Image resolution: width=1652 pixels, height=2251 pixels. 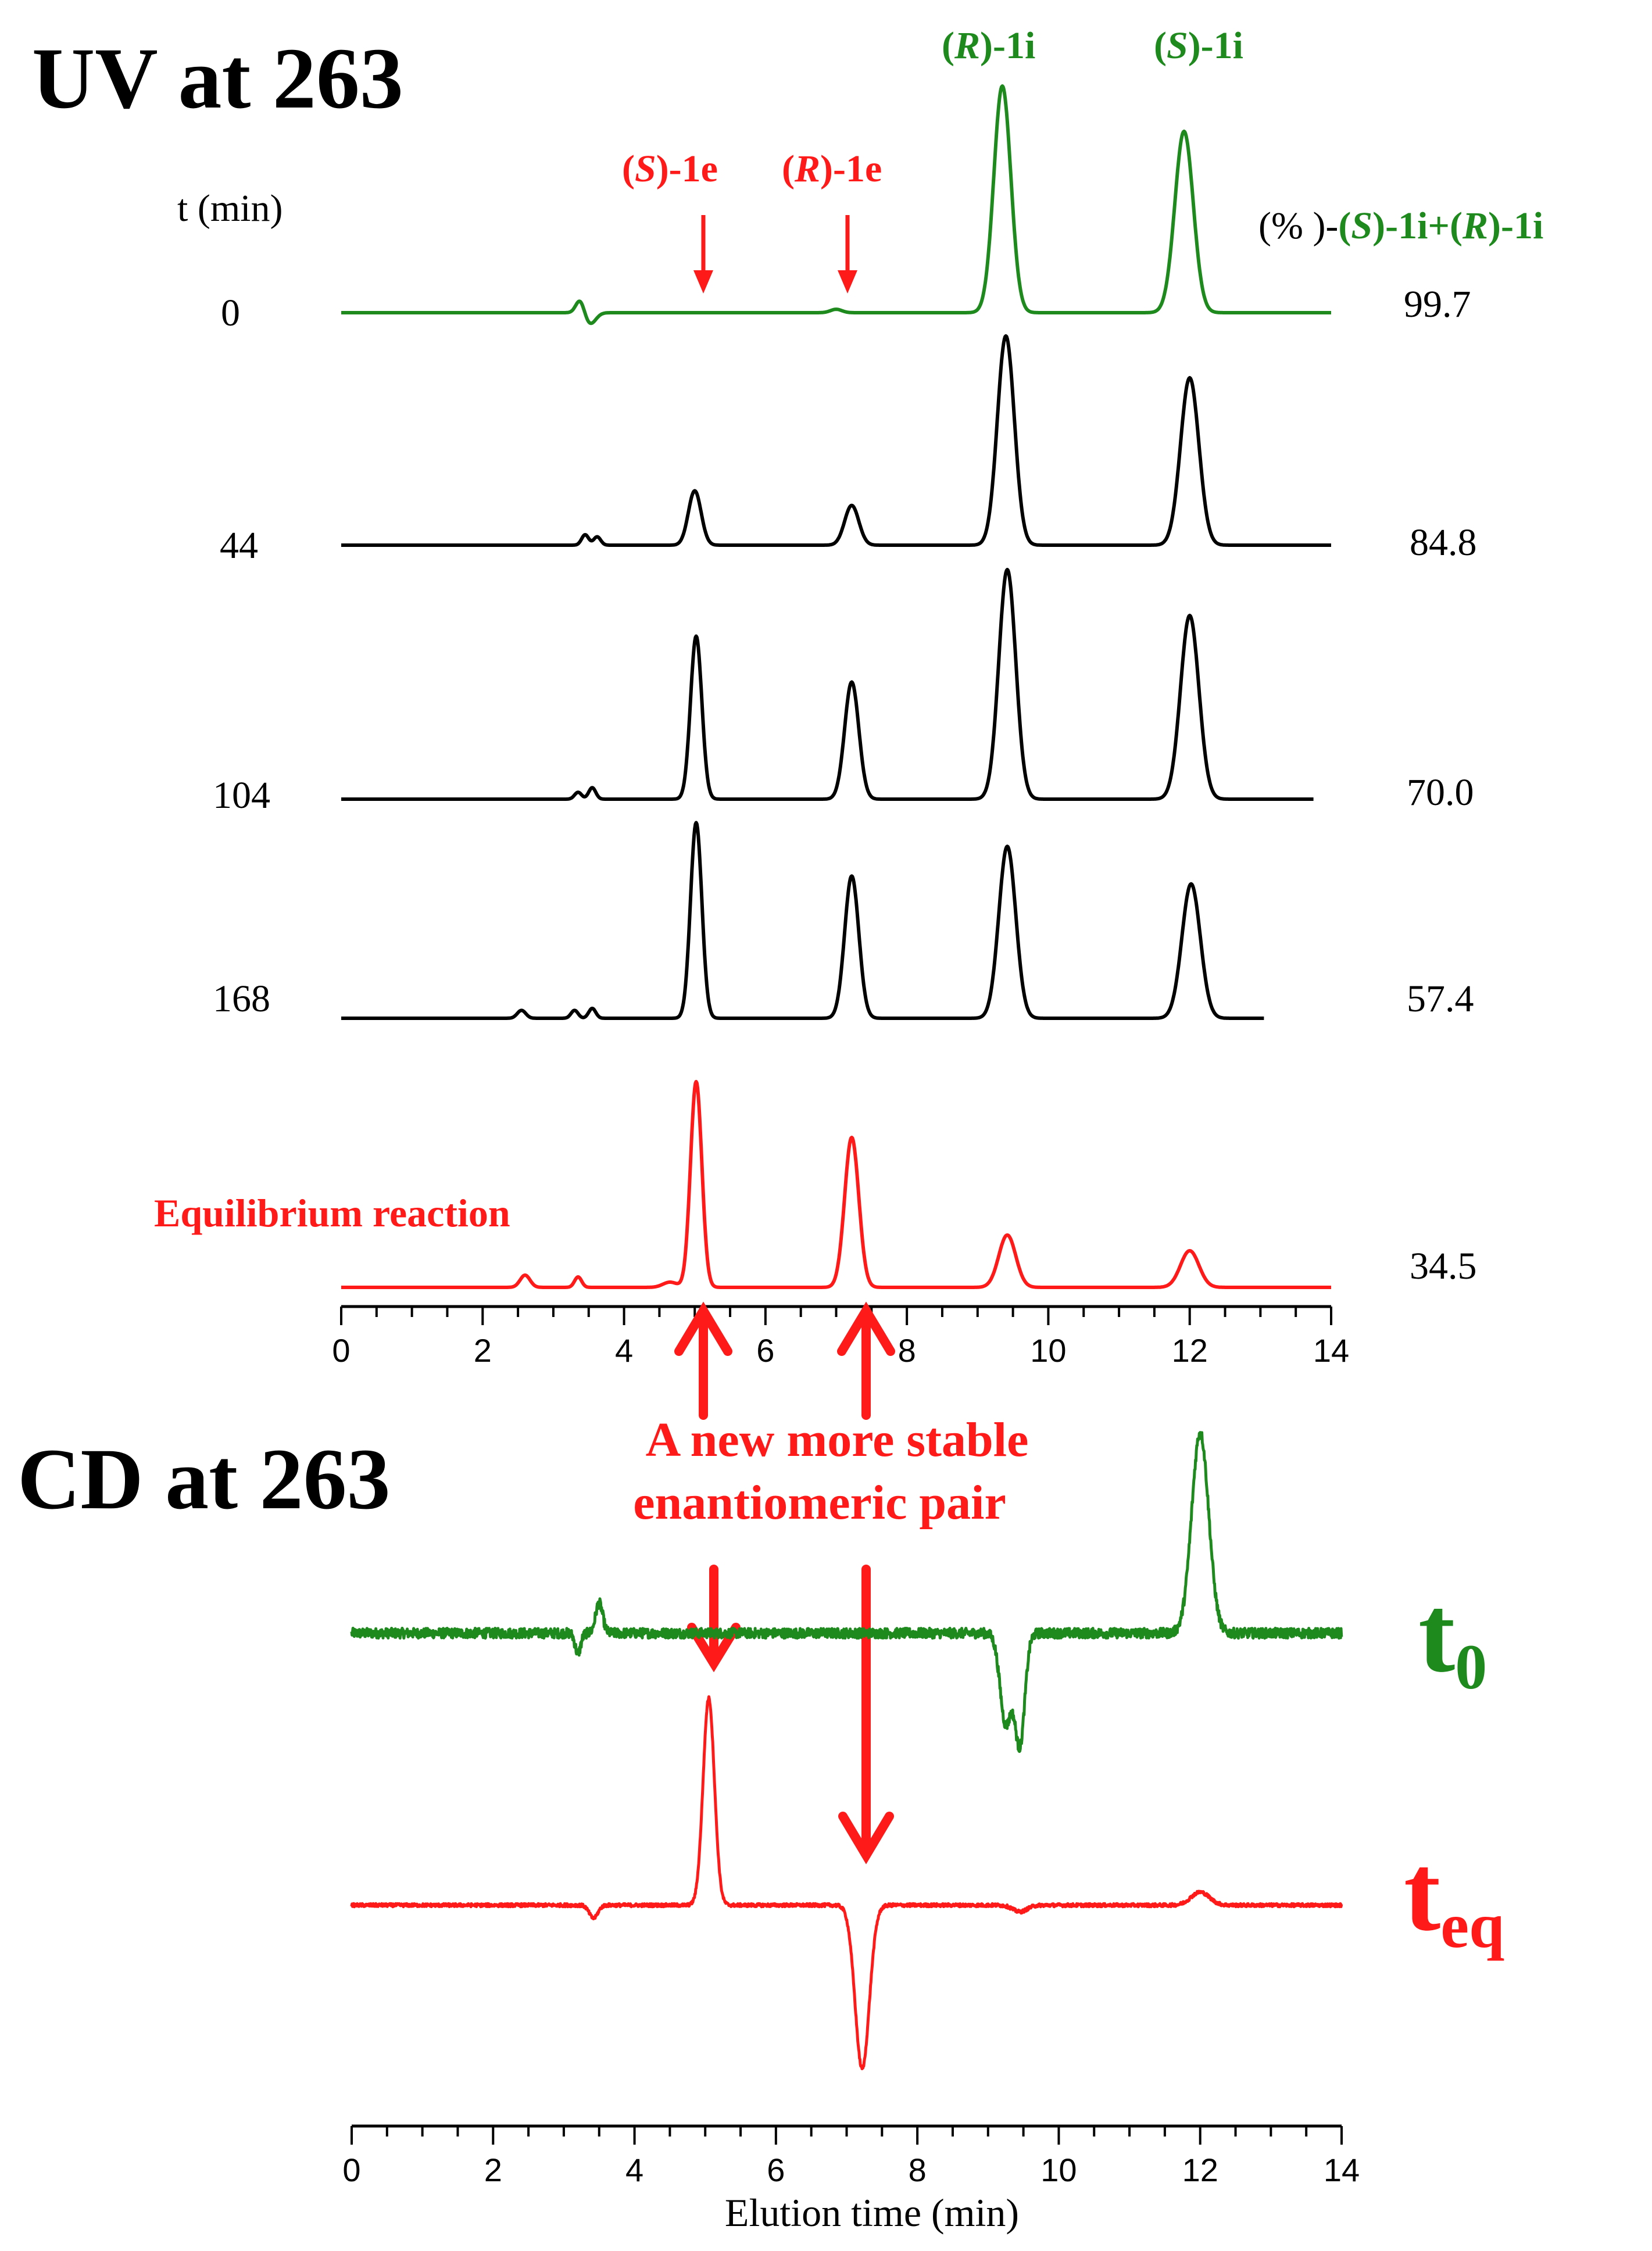 I want to click on cd-x-axis: 0 2 4 6 8 10 12 14, so click(x=851, y=2156).